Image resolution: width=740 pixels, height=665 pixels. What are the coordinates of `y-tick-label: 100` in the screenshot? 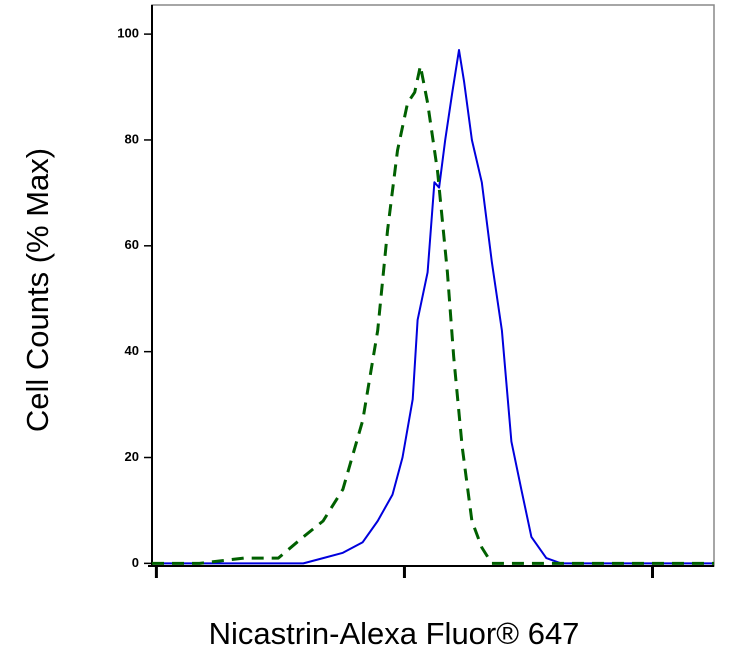 It's located at (128, 33).